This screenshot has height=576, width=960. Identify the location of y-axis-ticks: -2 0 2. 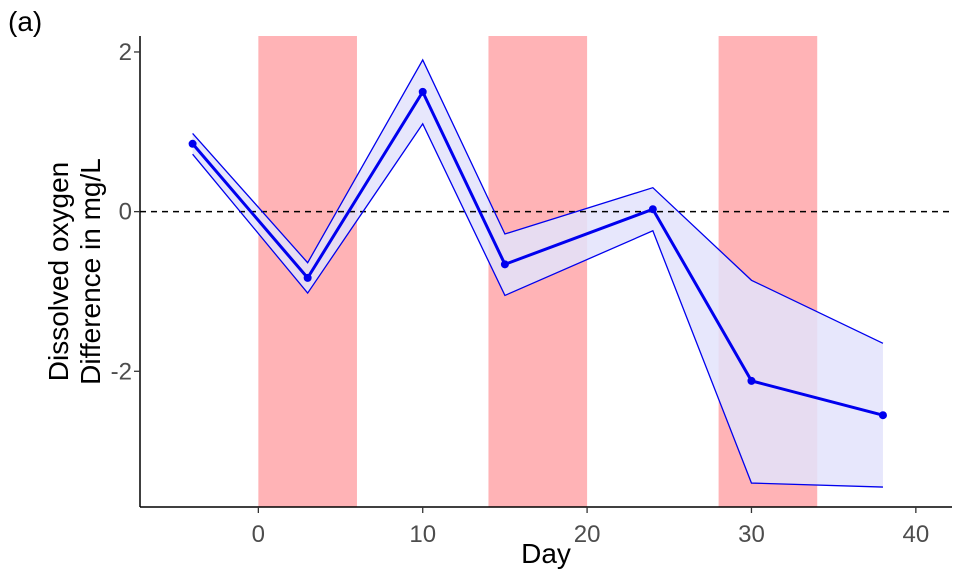
(125, 212).